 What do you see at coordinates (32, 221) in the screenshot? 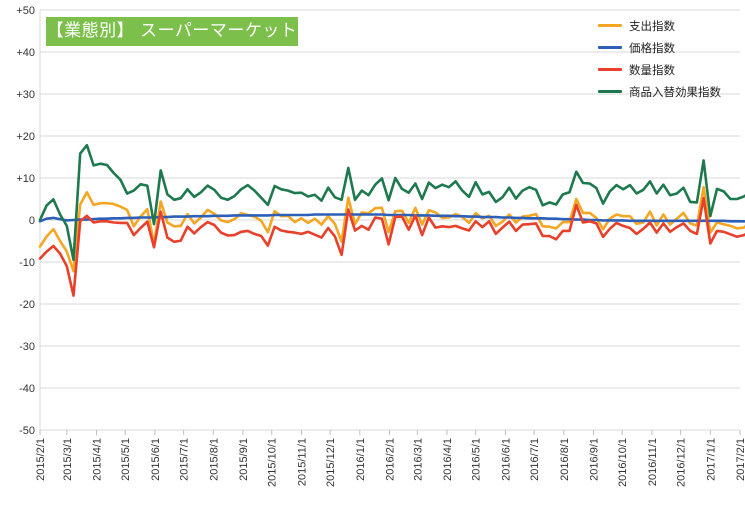
I see `y-tick-label: 0` at bounding box center [32, 221].